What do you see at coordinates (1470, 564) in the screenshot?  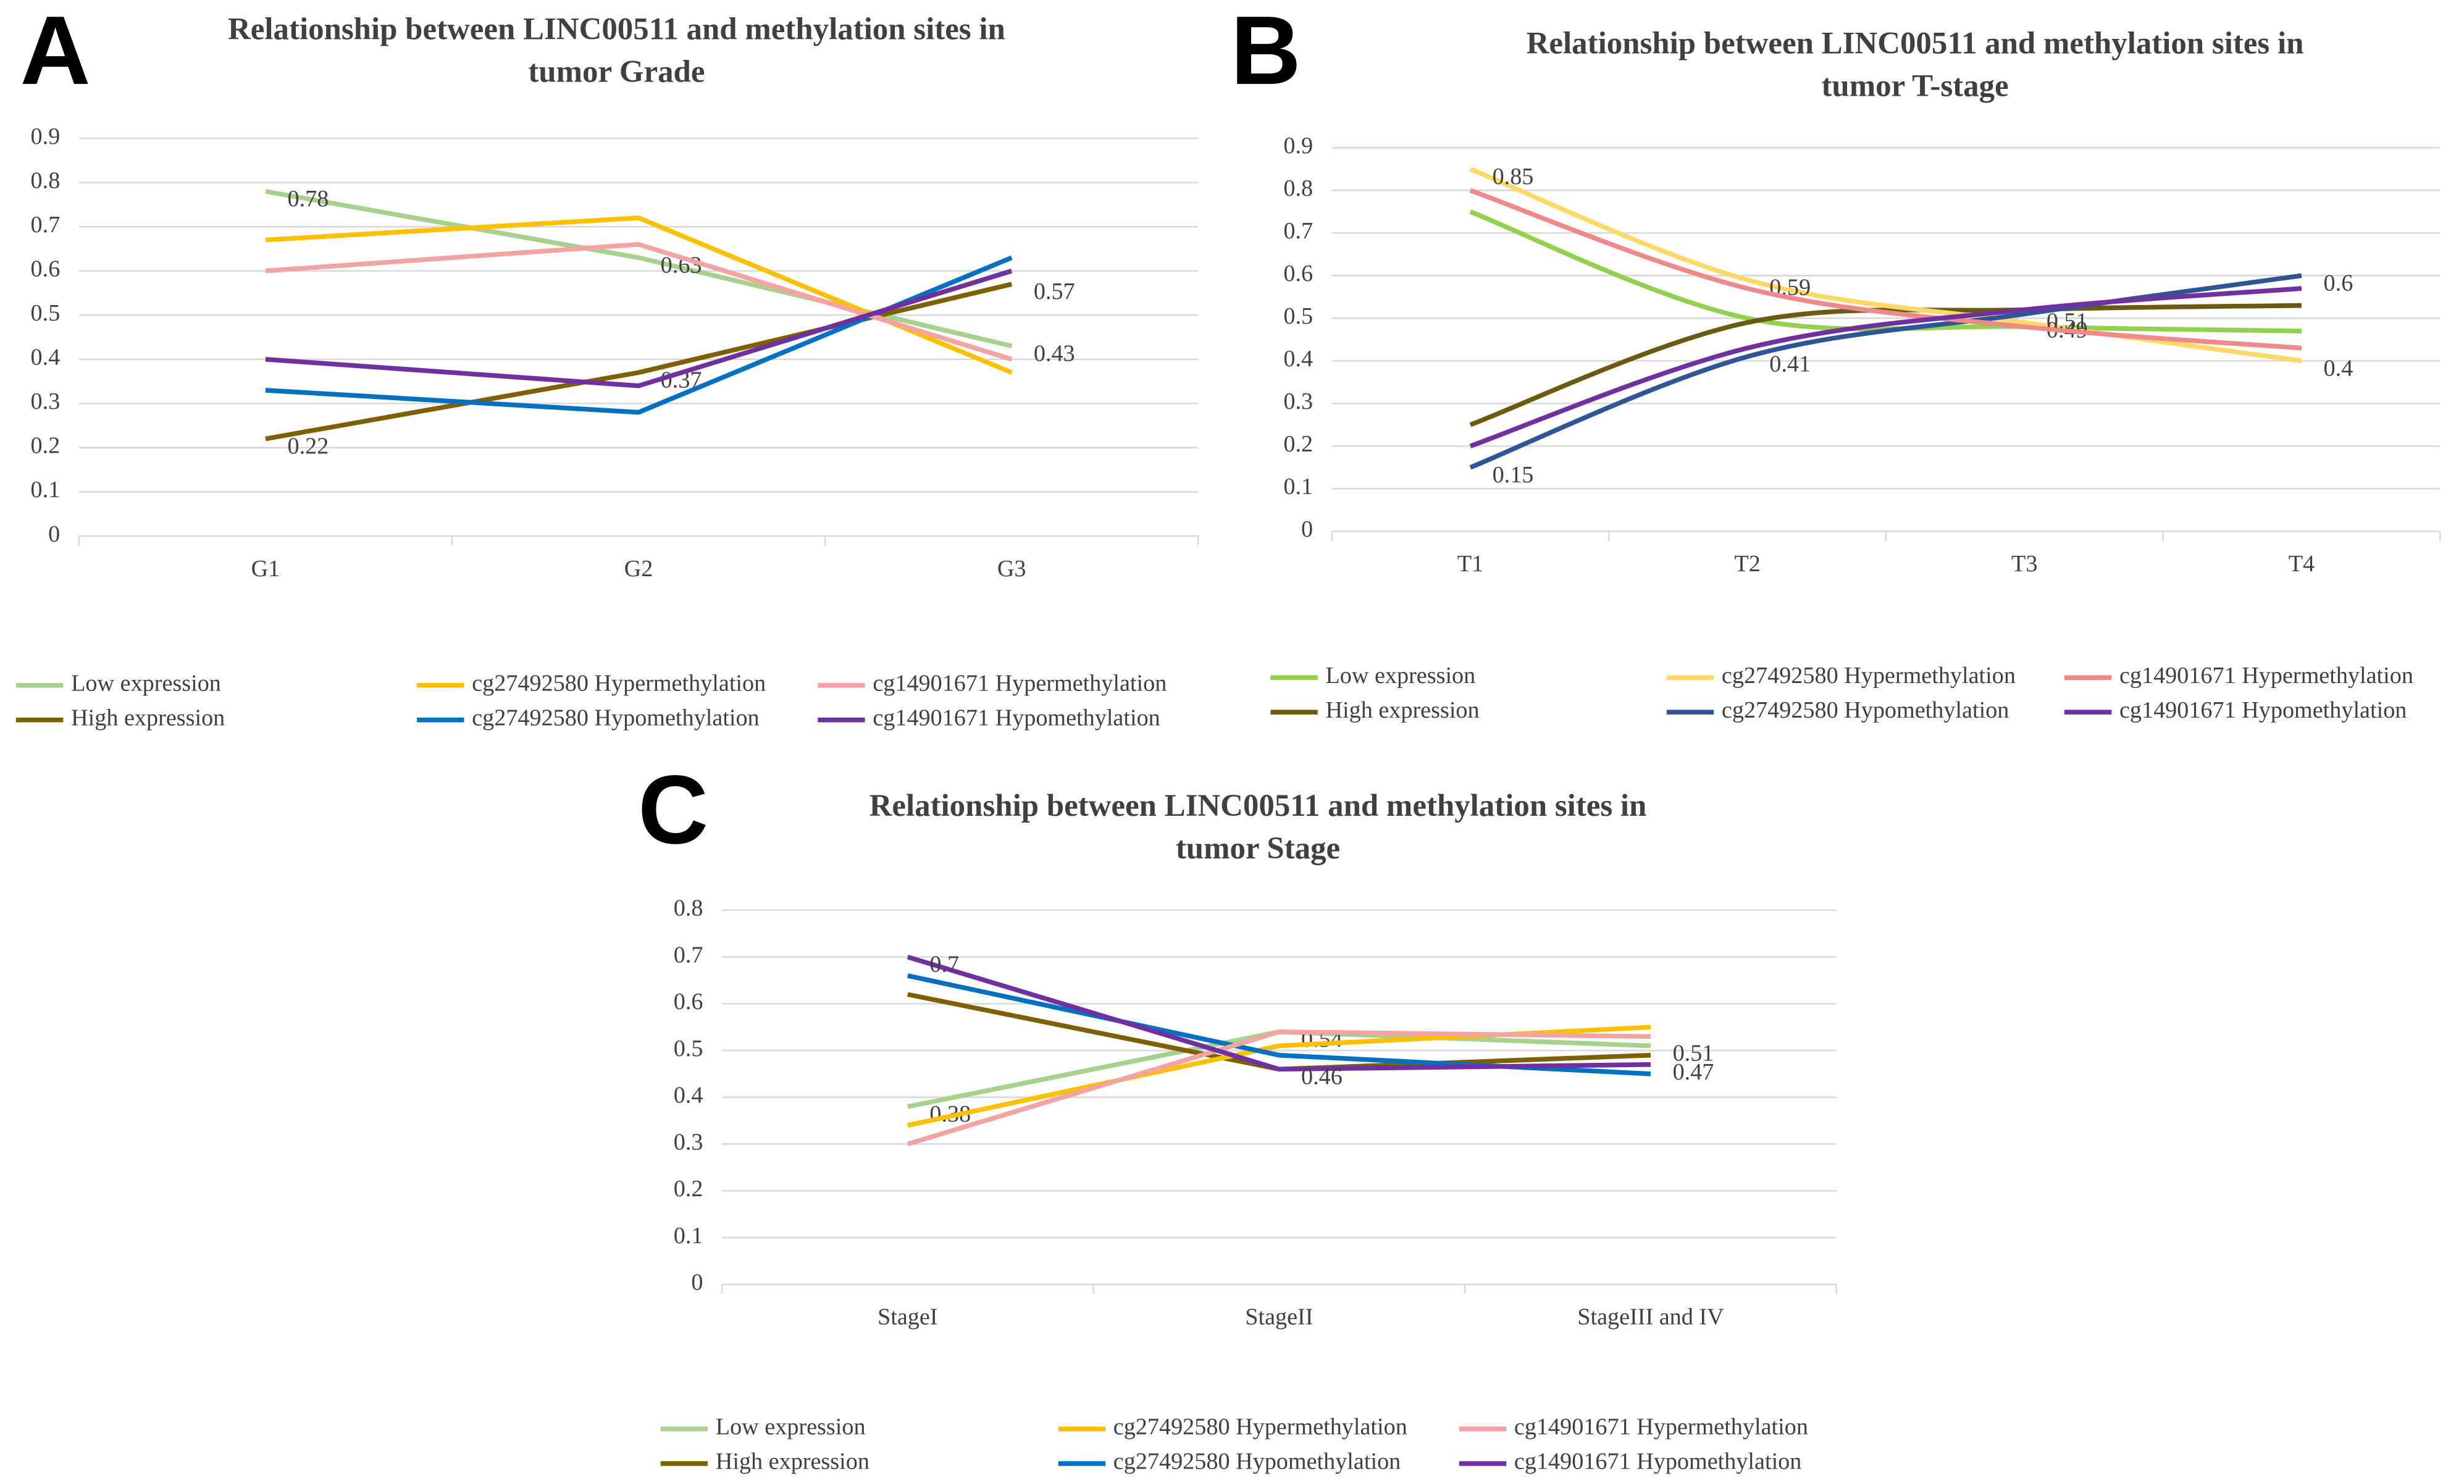 I see `x-tick-label: T1` at bounding box center [1470, 564].